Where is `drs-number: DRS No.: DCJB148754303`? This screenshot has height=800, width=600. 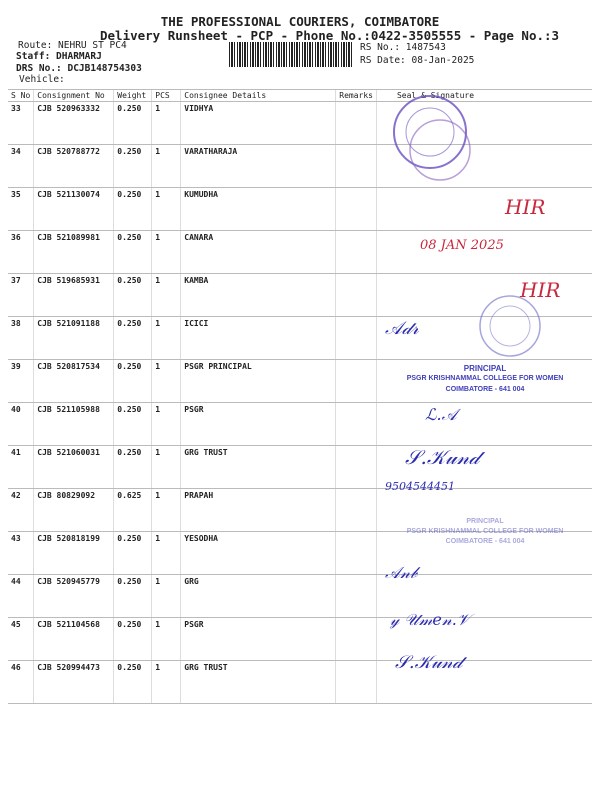
drs-number: DRS No.: DCJB148754303 is located at coordinates (79, 68).